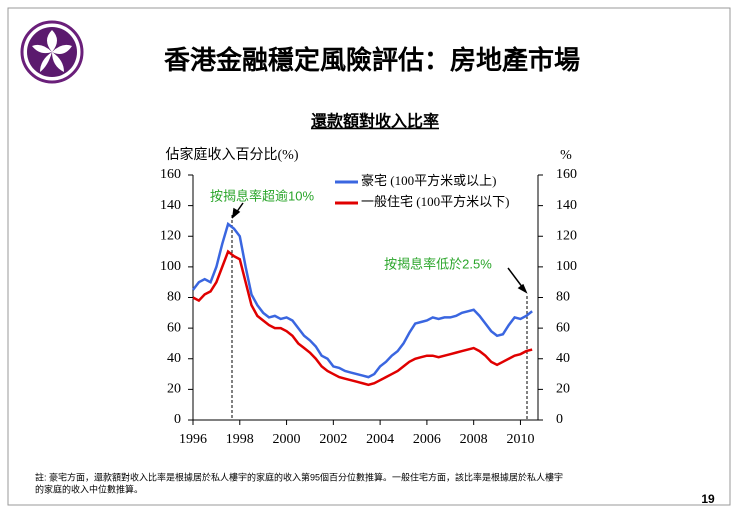  I want to click on y2-axis-label: %, so click(566, 155).